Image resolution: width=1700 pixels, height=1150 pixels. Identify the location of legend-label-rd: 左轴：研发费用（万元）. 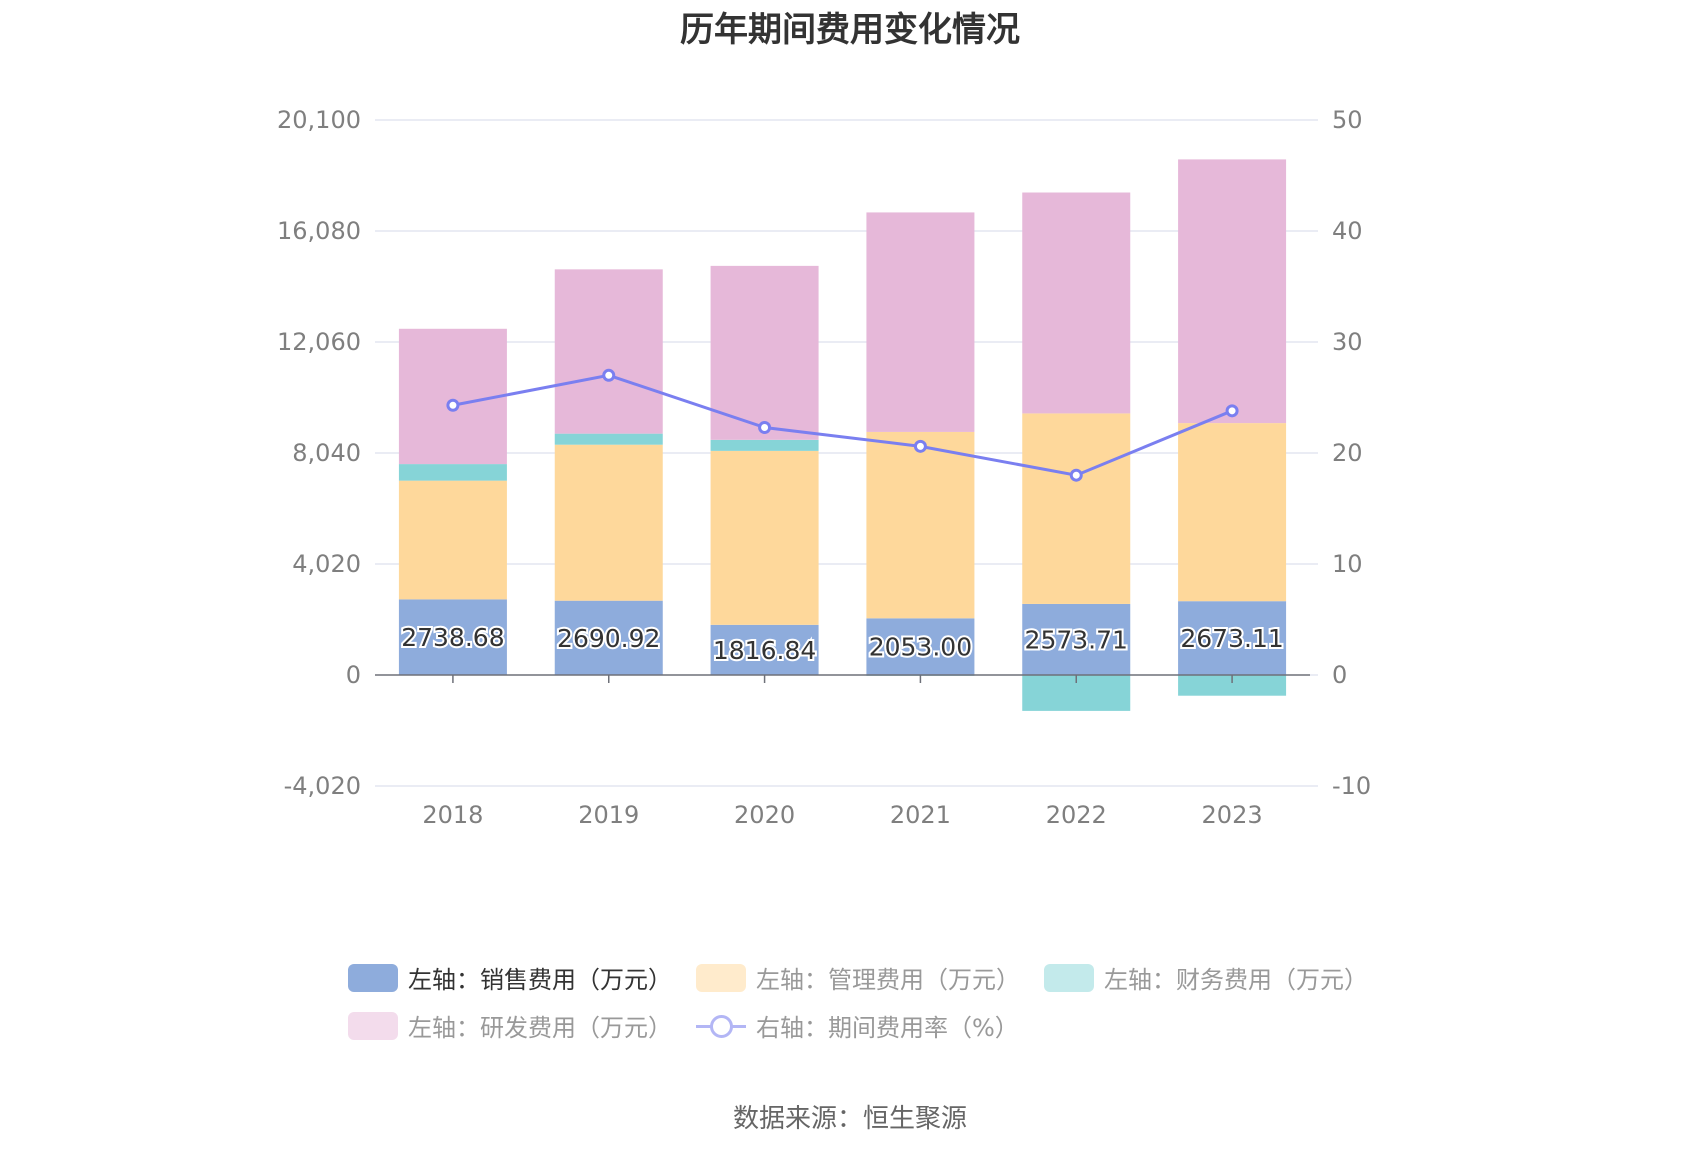
(540, 1028).